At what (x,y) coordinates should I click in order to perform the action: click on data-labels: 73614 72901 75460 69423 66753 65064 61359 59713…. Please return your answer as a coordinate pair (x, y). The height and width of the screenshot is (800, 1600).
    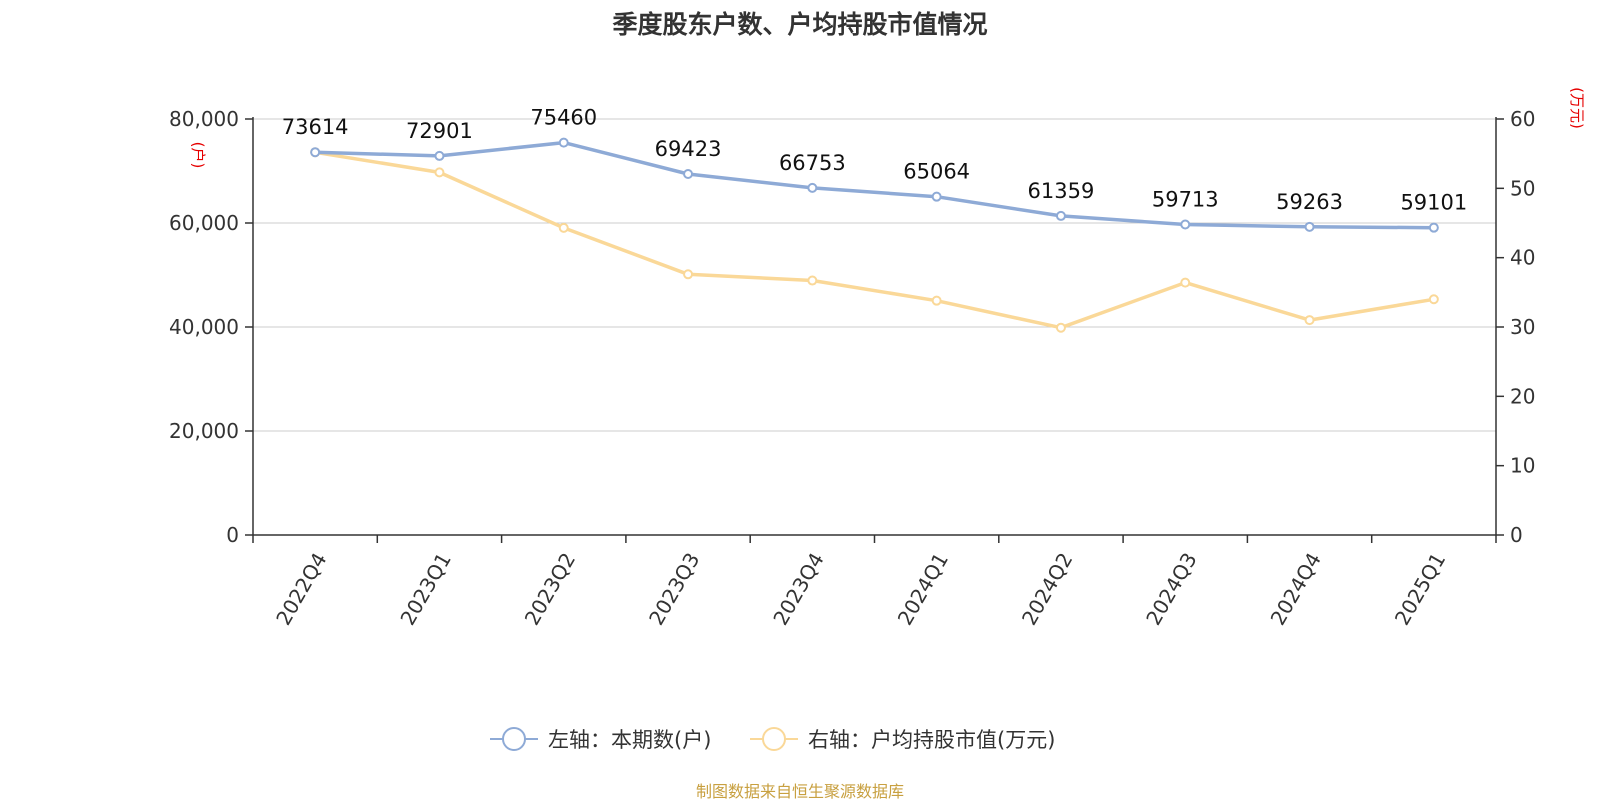
    Looking at the image, I should click on (875, 160).